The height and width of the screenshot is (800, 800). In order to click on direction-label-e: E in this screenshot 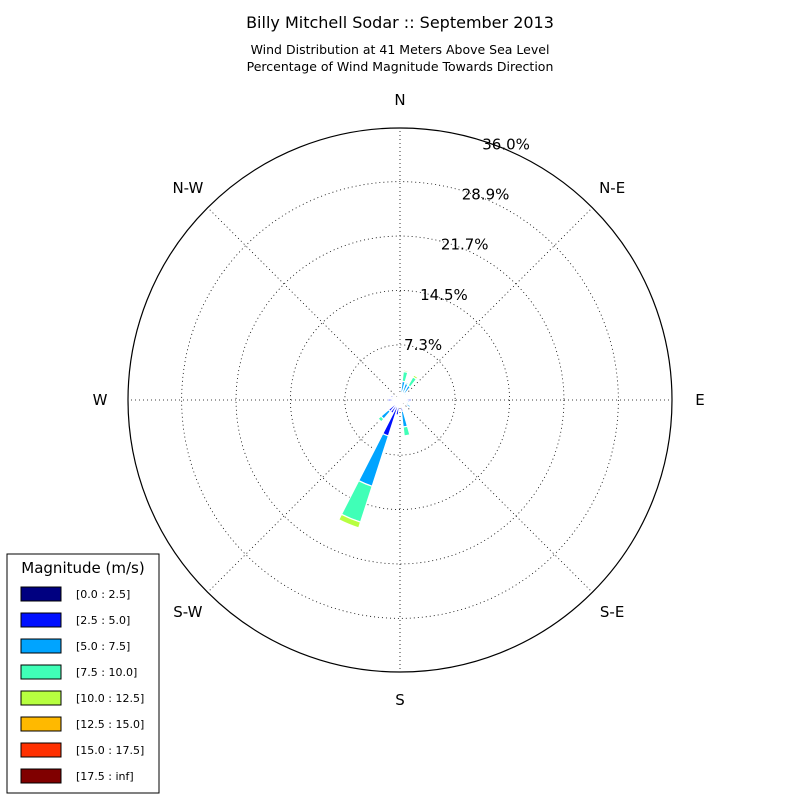, I will do `click(699, 400)`.